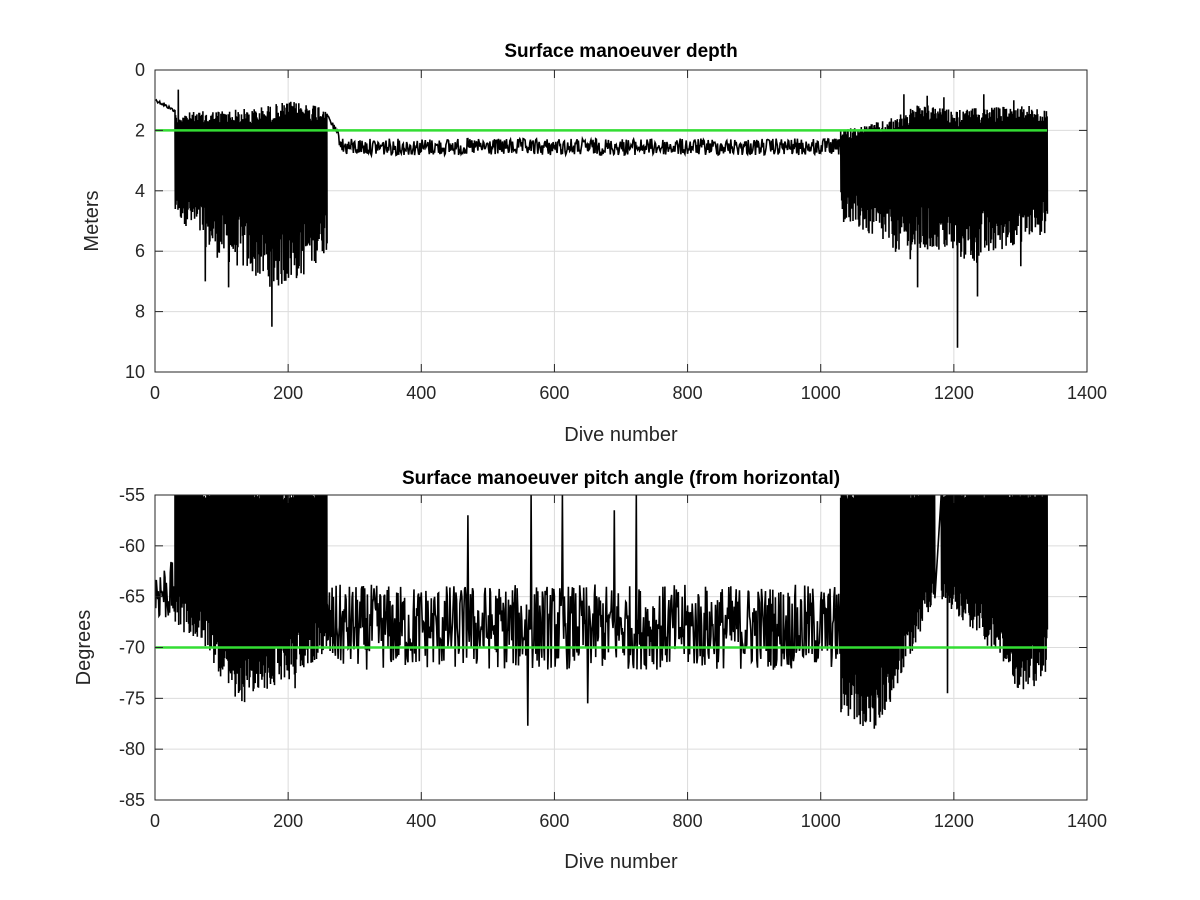 This screenshot has height=900, width=1200. What do you see at coordinates (135, 372) in the screenshot?
I see `y-tick-label: 10` at bounding box center [135, 372].